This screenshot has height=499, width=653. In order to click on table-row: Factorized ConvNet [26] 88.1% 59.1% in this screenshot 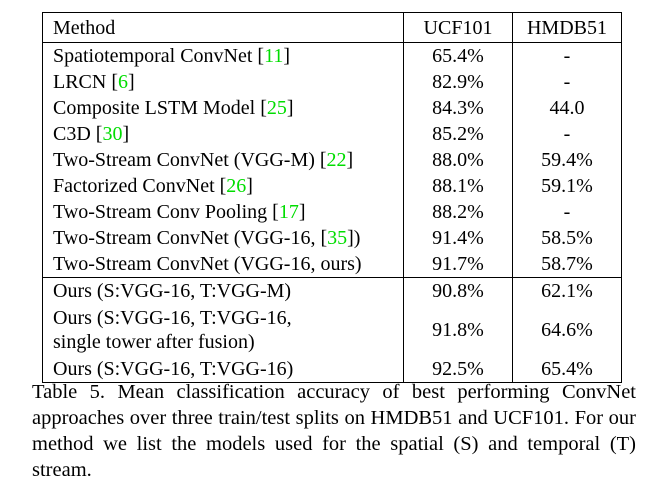, I will do `click(332, 186)`.